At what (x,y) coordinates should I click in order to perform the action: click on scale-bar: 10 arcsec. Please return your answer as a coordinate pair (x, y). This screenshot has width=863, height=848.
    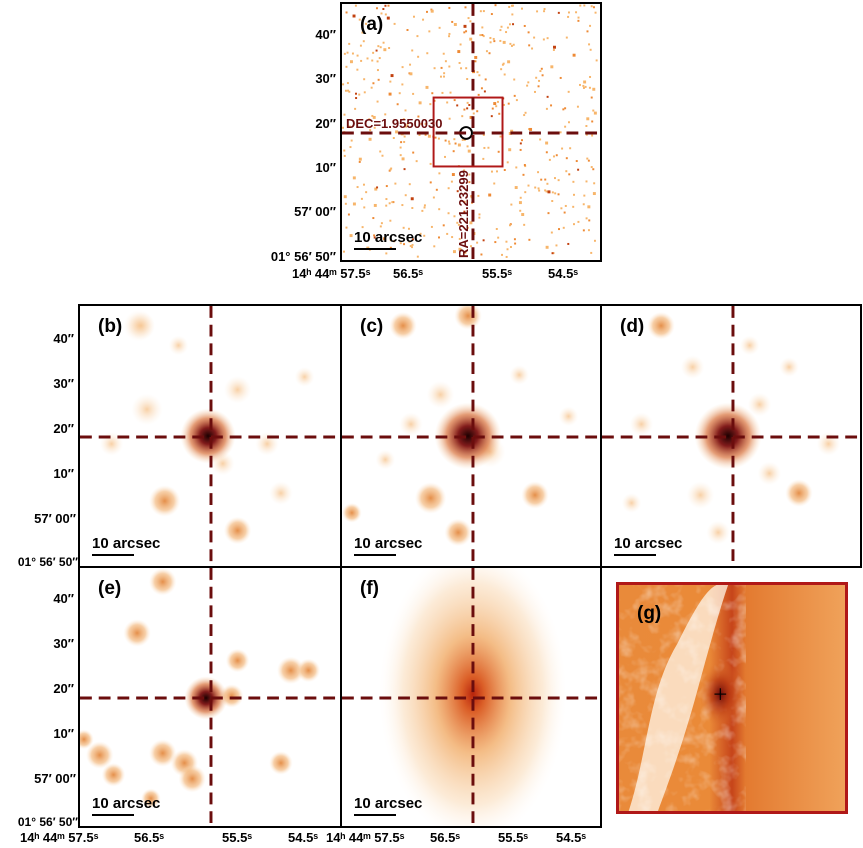
    Looking at the image, I should click on (388, 545).